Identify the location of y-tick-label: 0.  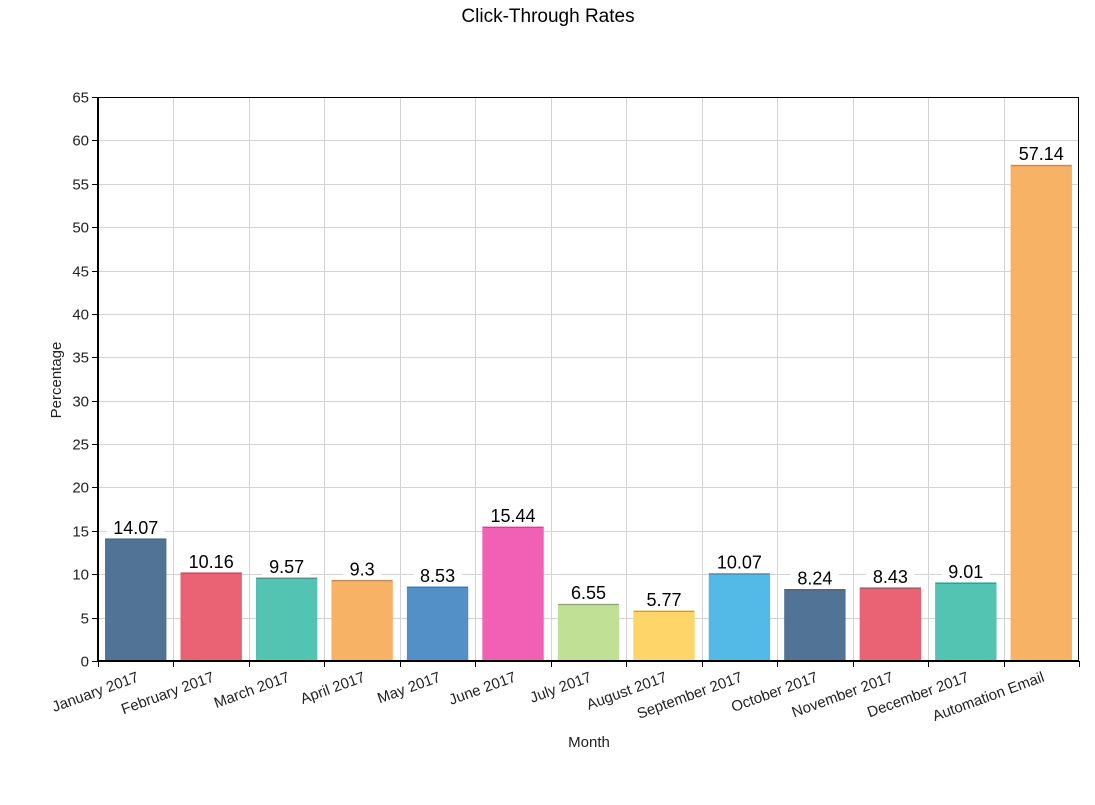
(85, 662).